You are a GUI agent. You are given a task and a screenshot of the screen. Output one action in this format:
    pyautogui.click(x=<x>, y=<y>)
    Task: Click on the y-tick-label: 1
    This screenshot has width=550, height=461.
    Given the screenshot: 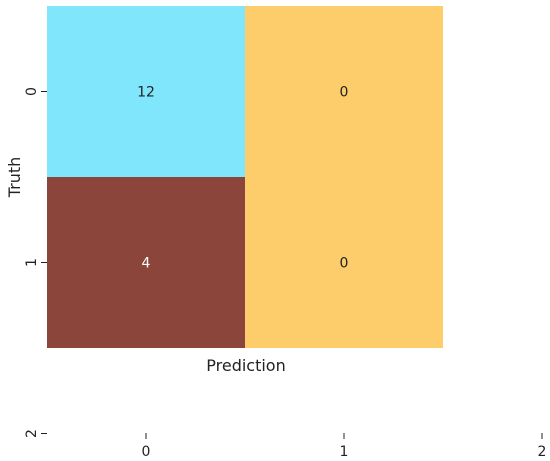 What is the action you would take?
    pyautogui.click(x=32, y=262)
    